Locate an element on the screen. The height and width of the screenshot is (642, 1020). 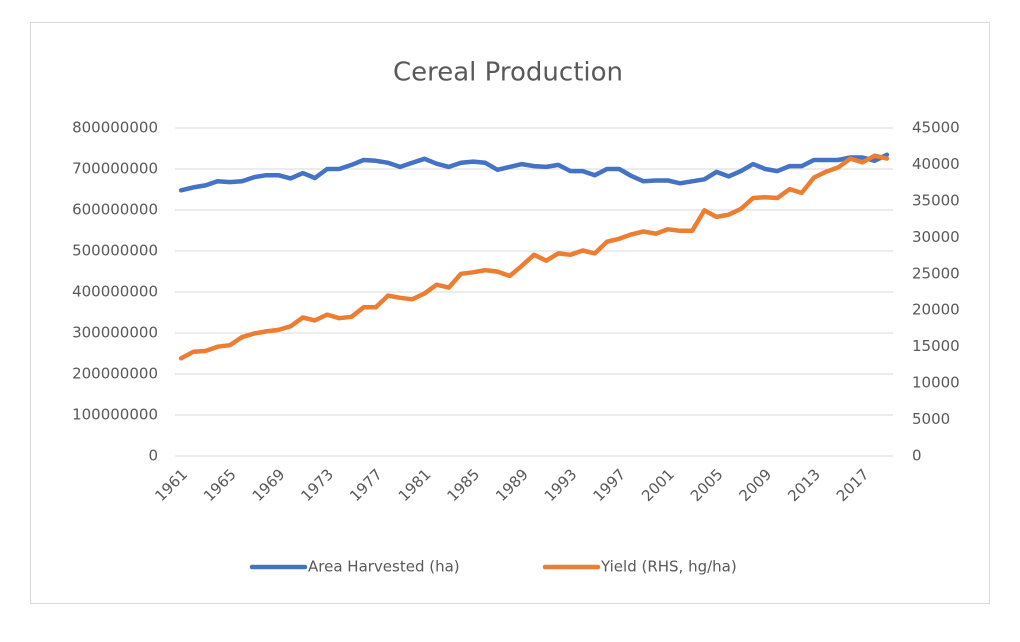
legend-label: Yield (RHS, hg/ha) is located at coordinates (668, 567).